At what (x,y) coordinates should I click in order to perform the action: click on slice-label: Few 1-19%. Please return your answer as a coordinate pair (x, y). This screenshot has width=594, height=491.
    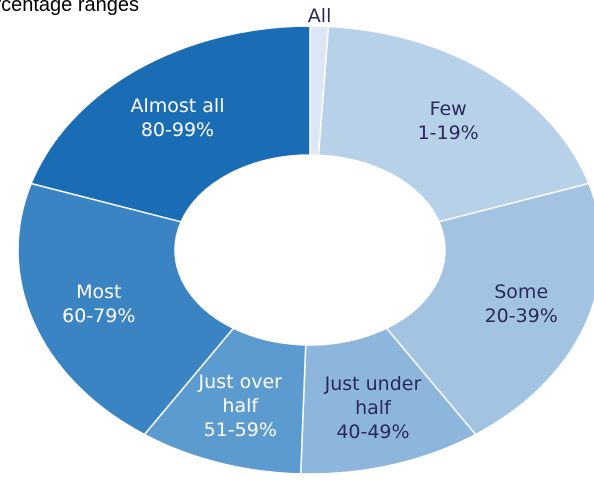
    Looking at the image, I should click on (448, 121).